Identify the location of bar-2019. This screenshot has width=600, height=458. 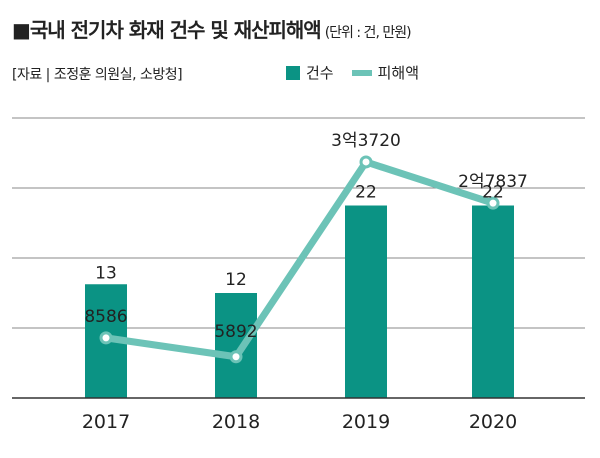
(366, 301).